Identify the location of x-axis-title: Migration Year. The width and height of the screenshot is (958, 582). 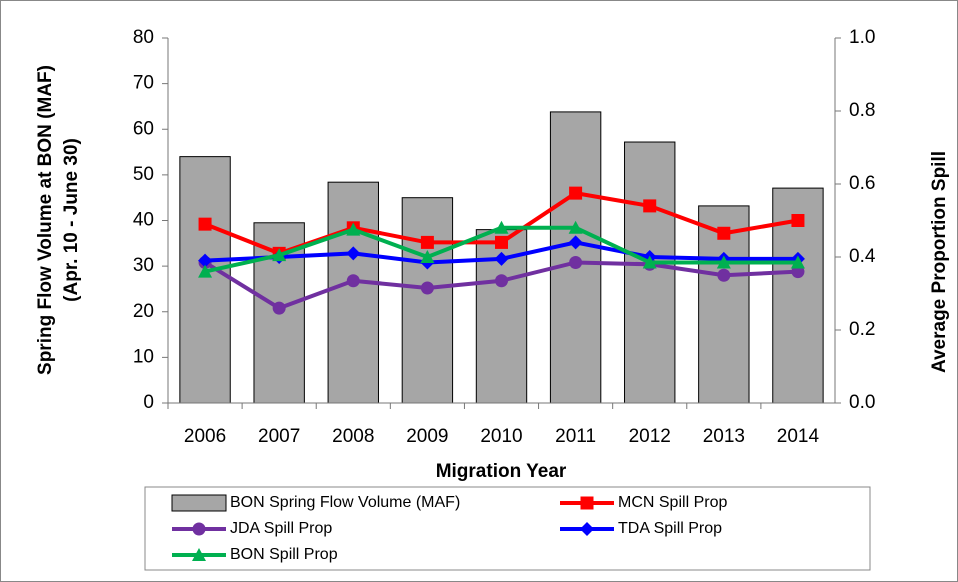
(501, 471).